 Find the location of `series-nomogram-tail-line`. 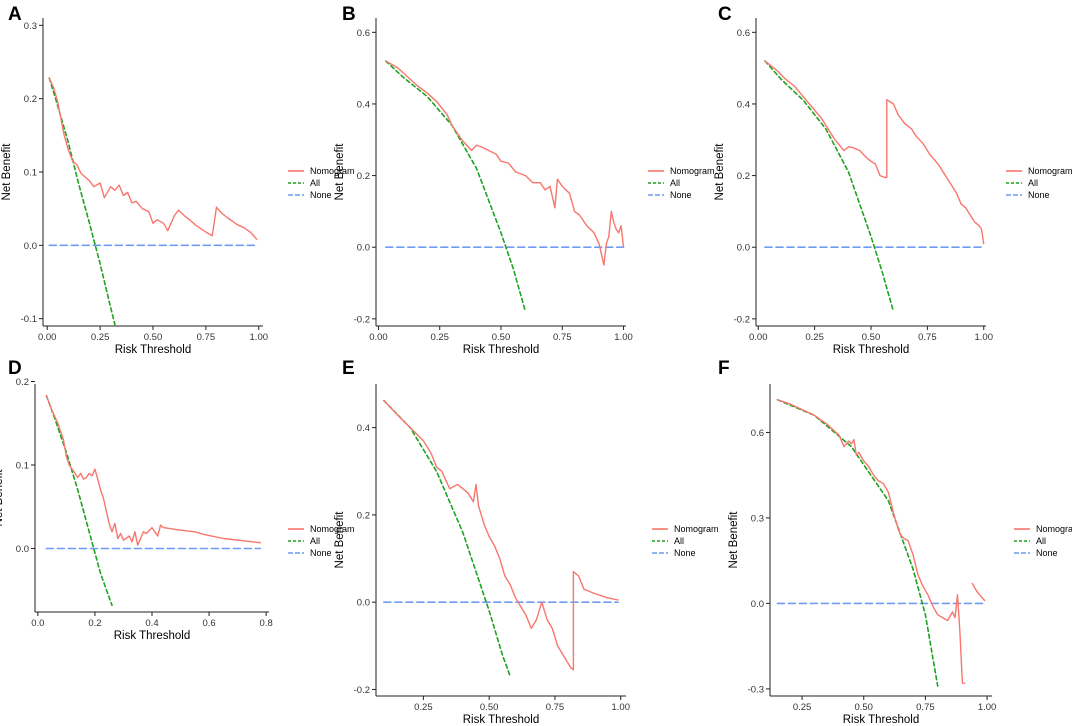

series-nomogram-tail-line is located at coordinates (978, 592).